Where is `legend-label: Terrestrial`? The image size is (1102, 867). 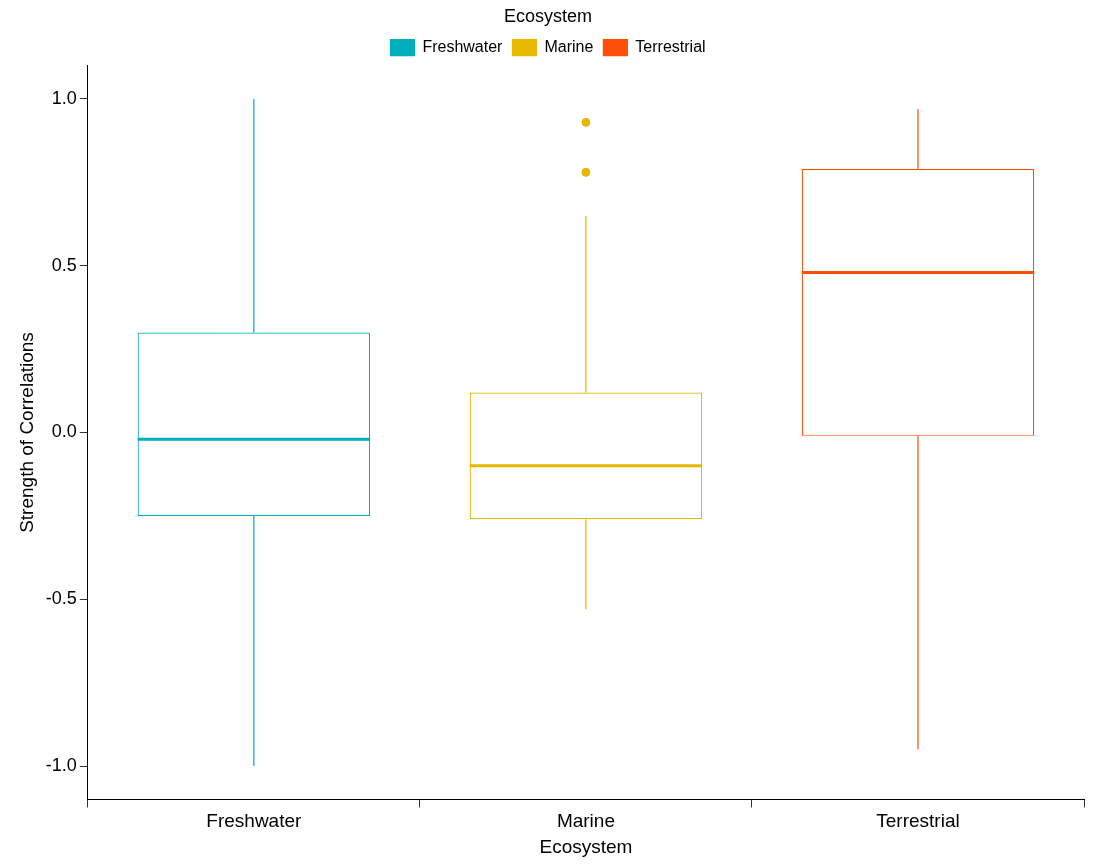
legend-label: Terrestrial is located at coordinates (670, 47).